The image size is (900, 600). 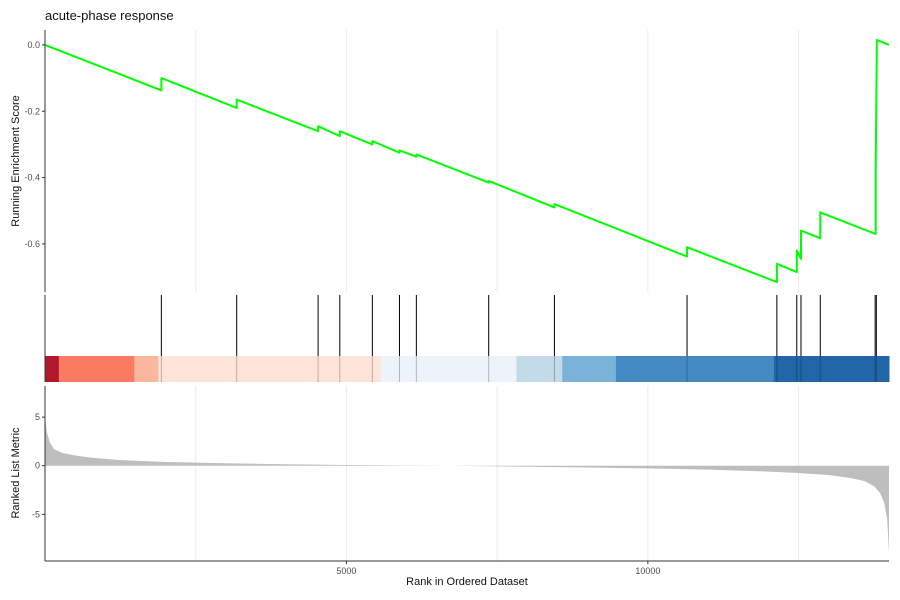 I want to click on color-bar-panel, so click(x=467, y=369).